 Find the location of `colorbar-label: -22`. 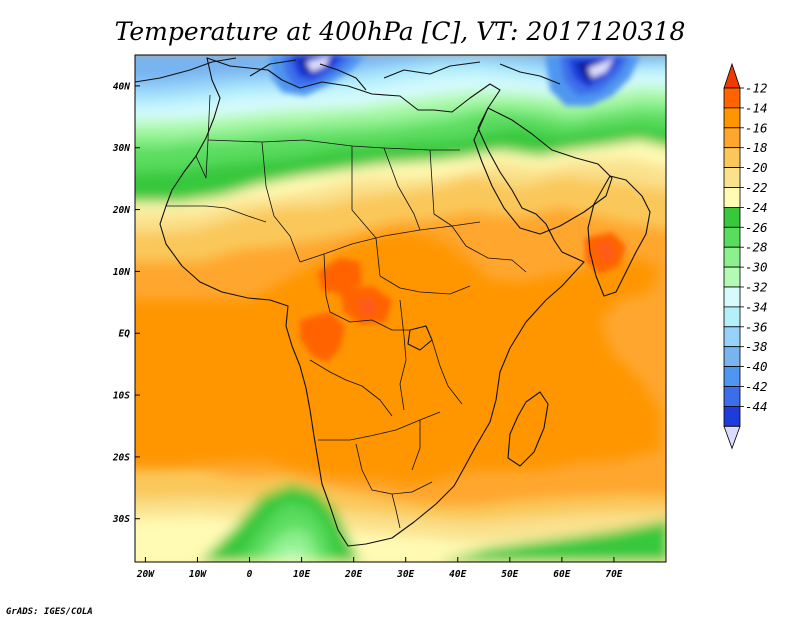

colorbar-label: -22 is located at coordinates (756, 187).